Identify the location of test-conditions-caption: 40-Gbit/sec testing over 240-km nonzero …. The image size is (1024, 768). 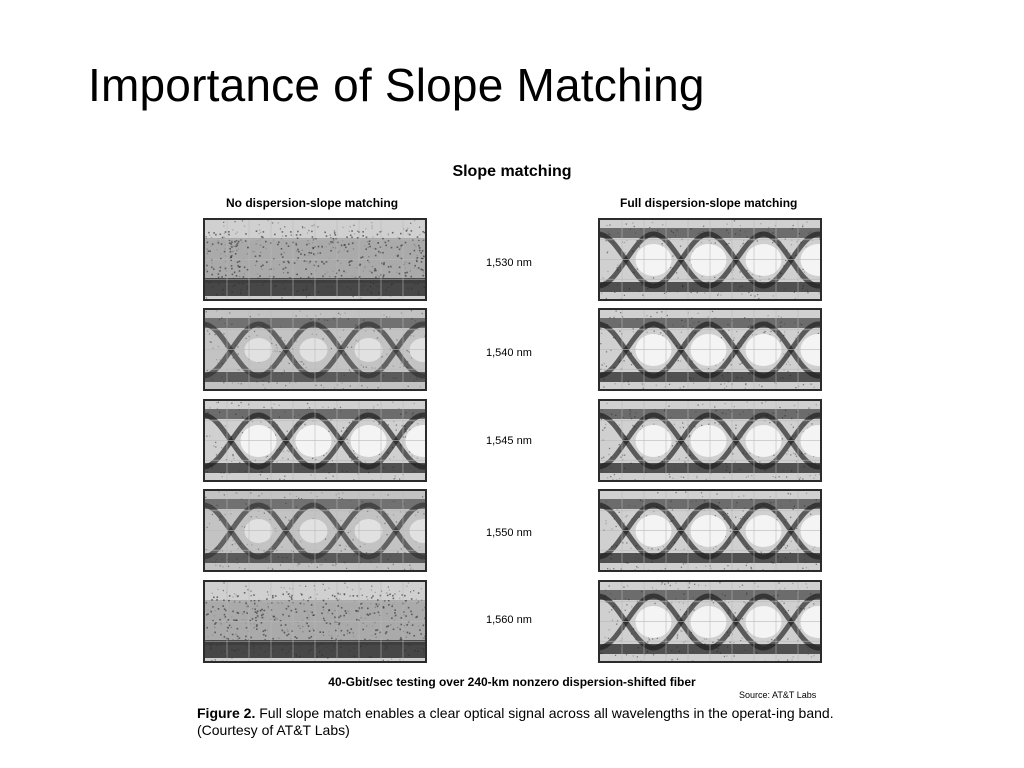
(512, 682).